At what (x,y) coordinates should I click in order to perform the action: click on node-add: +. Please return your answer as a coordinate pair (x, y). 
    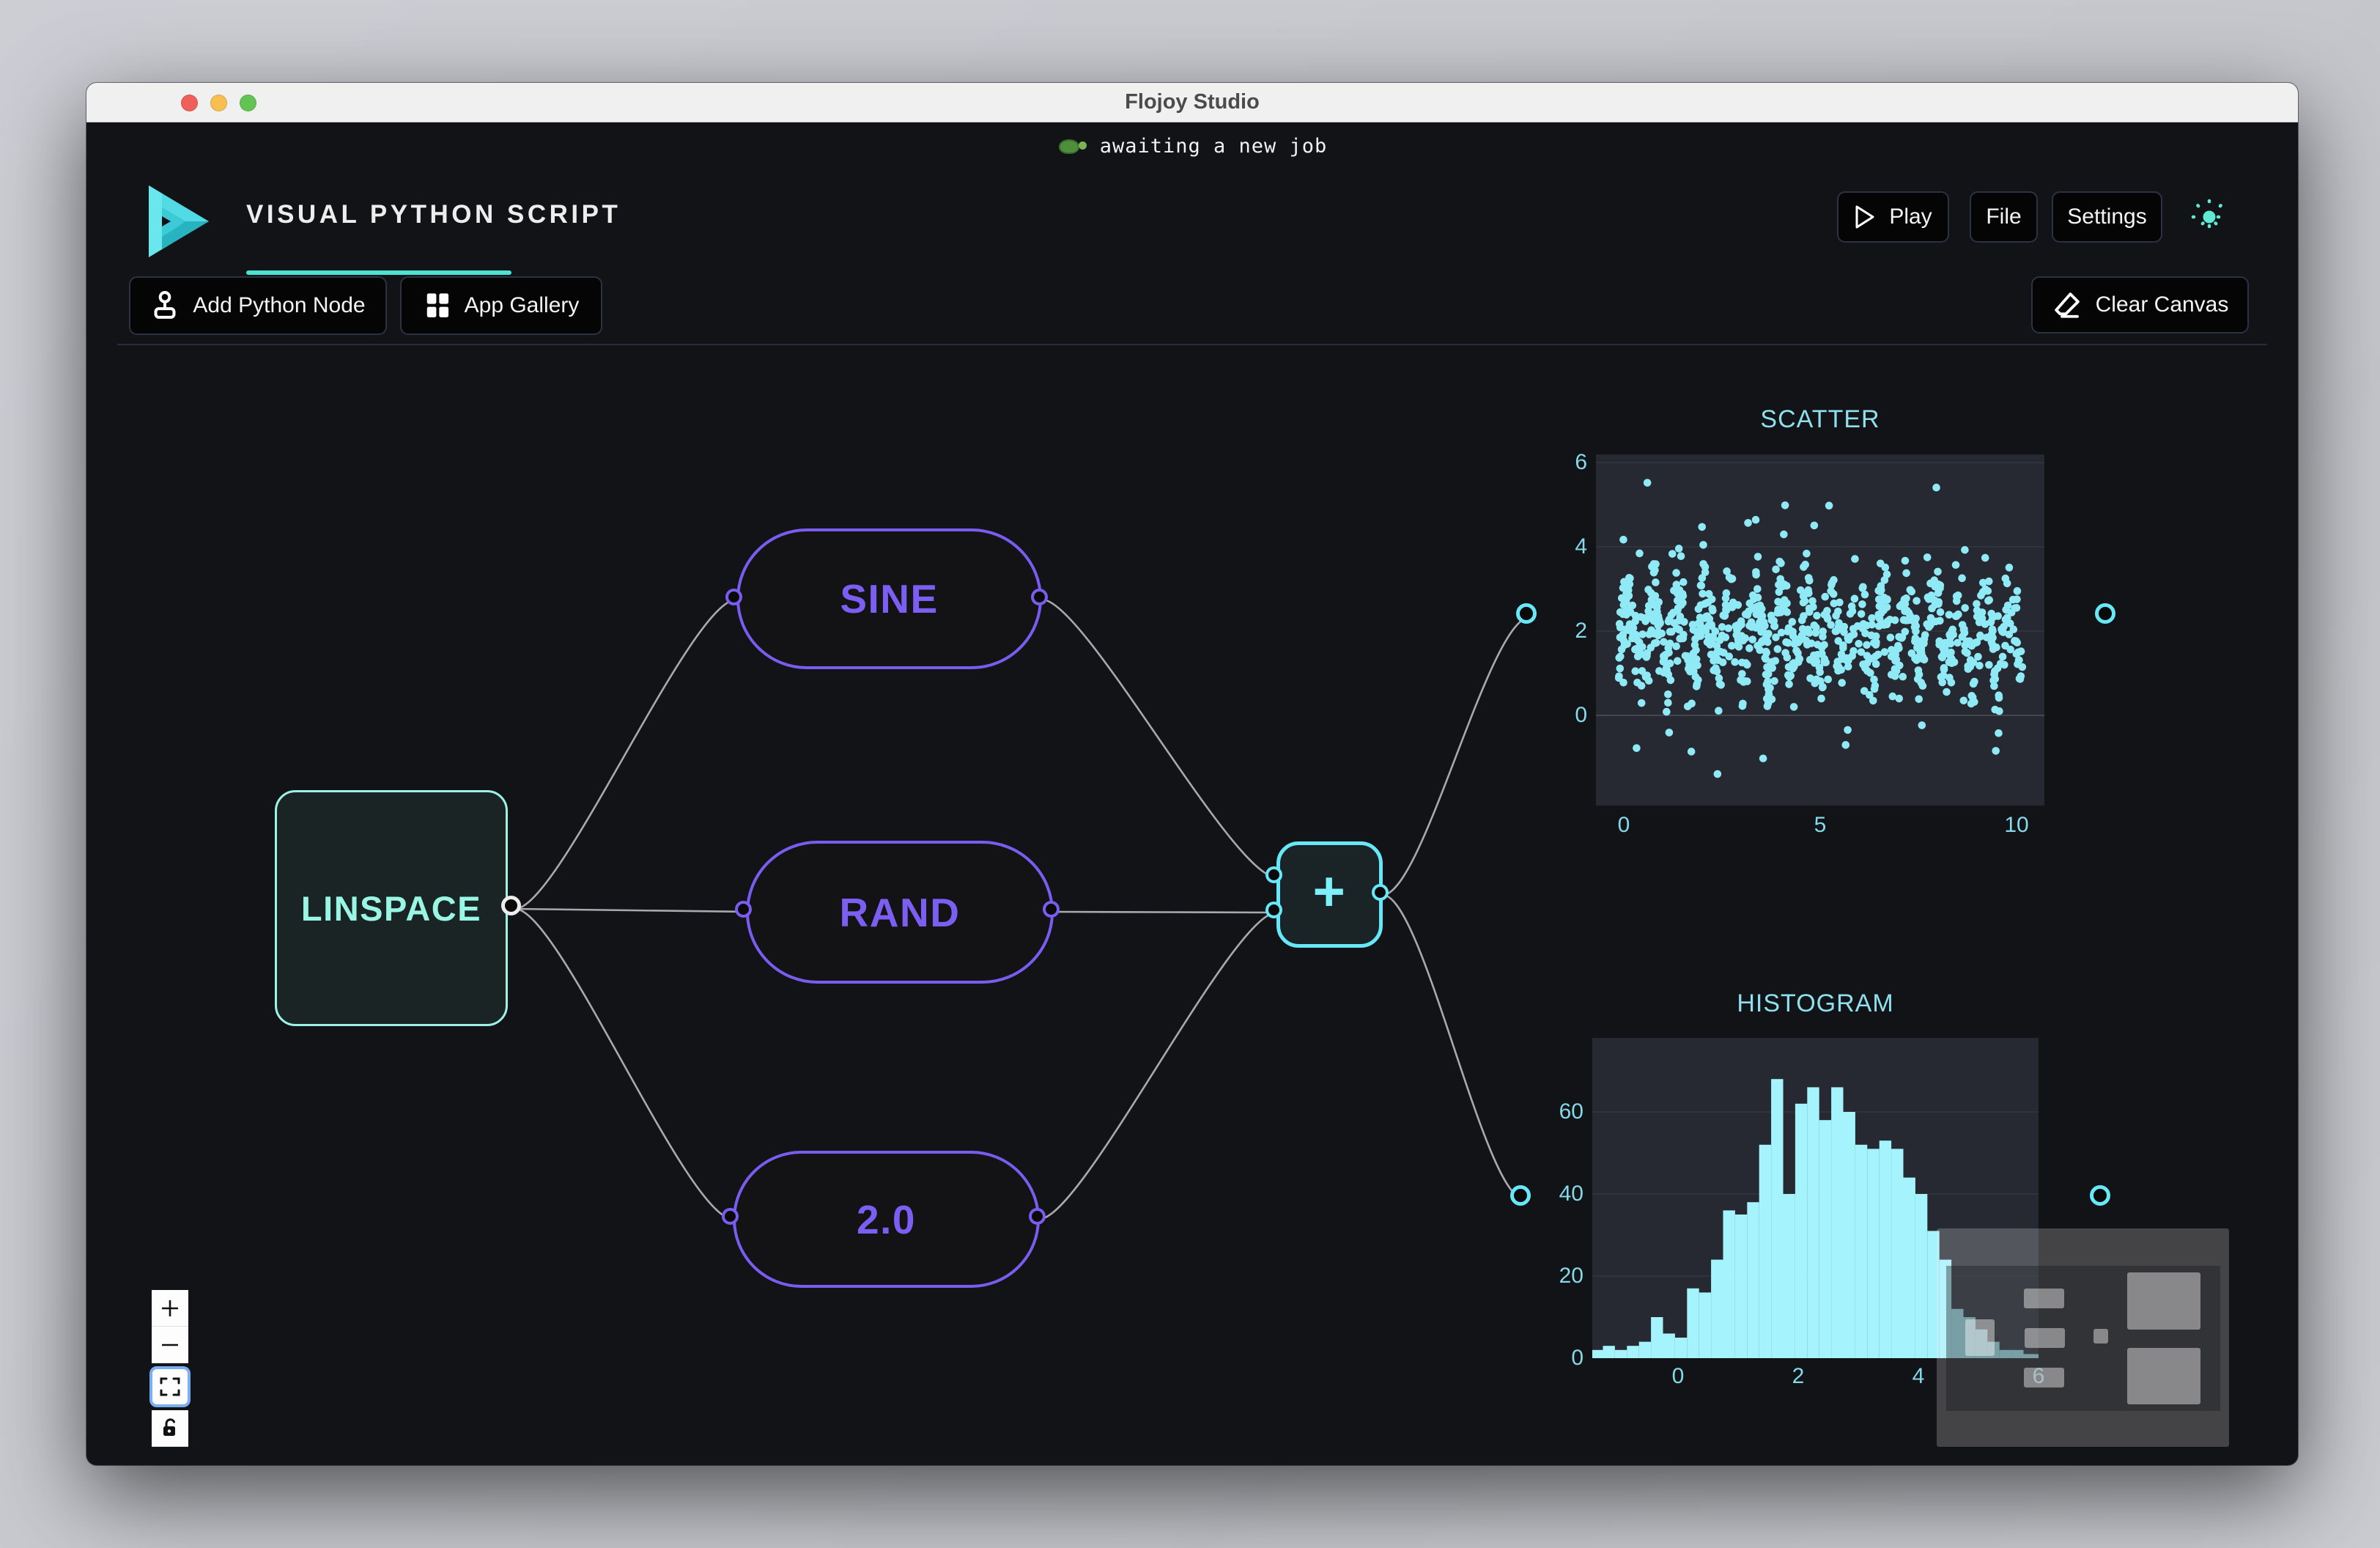
    Looking at the image, I should click on (1329, 894).